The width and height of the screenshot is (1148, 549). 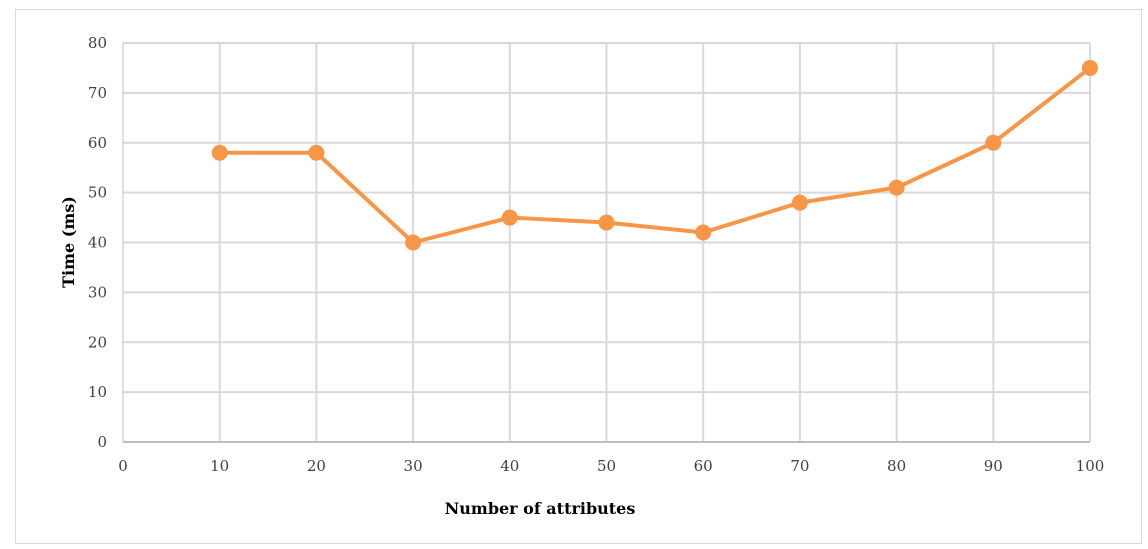 What do you see at coordinates (102, 442) in the screenshot?
I see `y-tick-label: 0` at bounding box center [102, 442].